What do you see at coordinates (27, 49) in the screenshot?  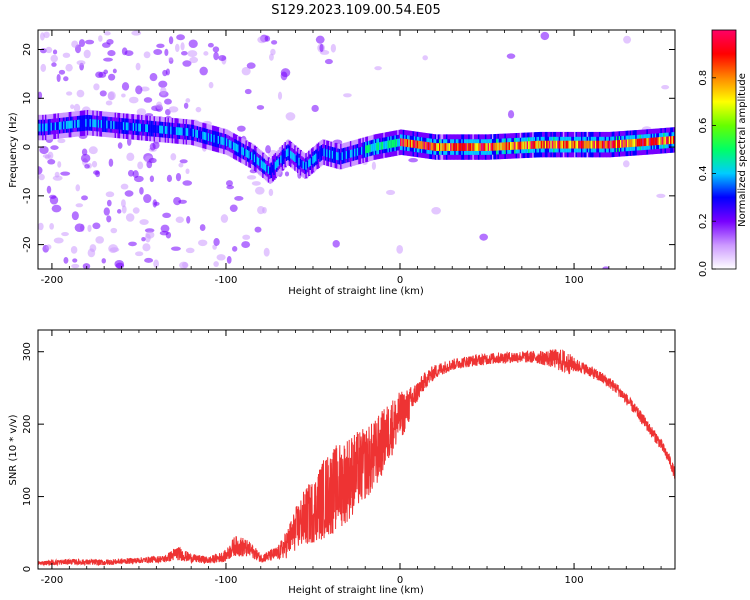 I see `y-tick-label: 20` at bounding box center [27, 49].